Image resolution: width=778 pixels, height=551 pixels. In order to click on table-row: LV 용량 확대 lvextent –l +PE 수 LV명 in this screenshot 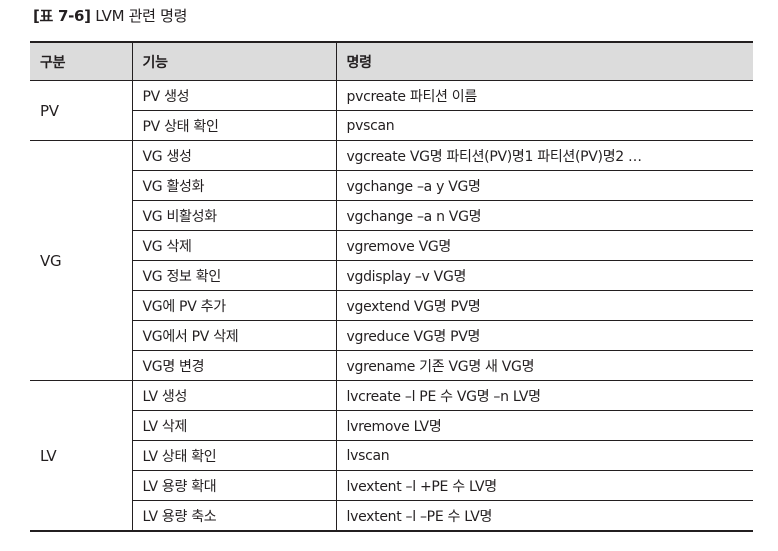, I will do `click(391, 485)`.